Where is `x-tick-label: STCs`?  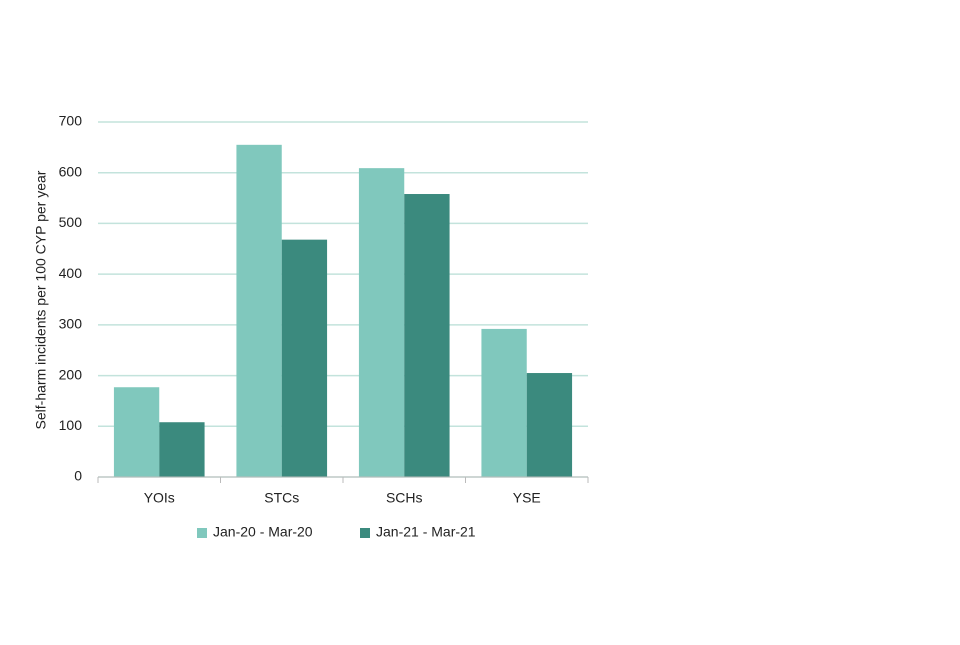 x-tick-label: STCs is located at coordinates (281, 498).